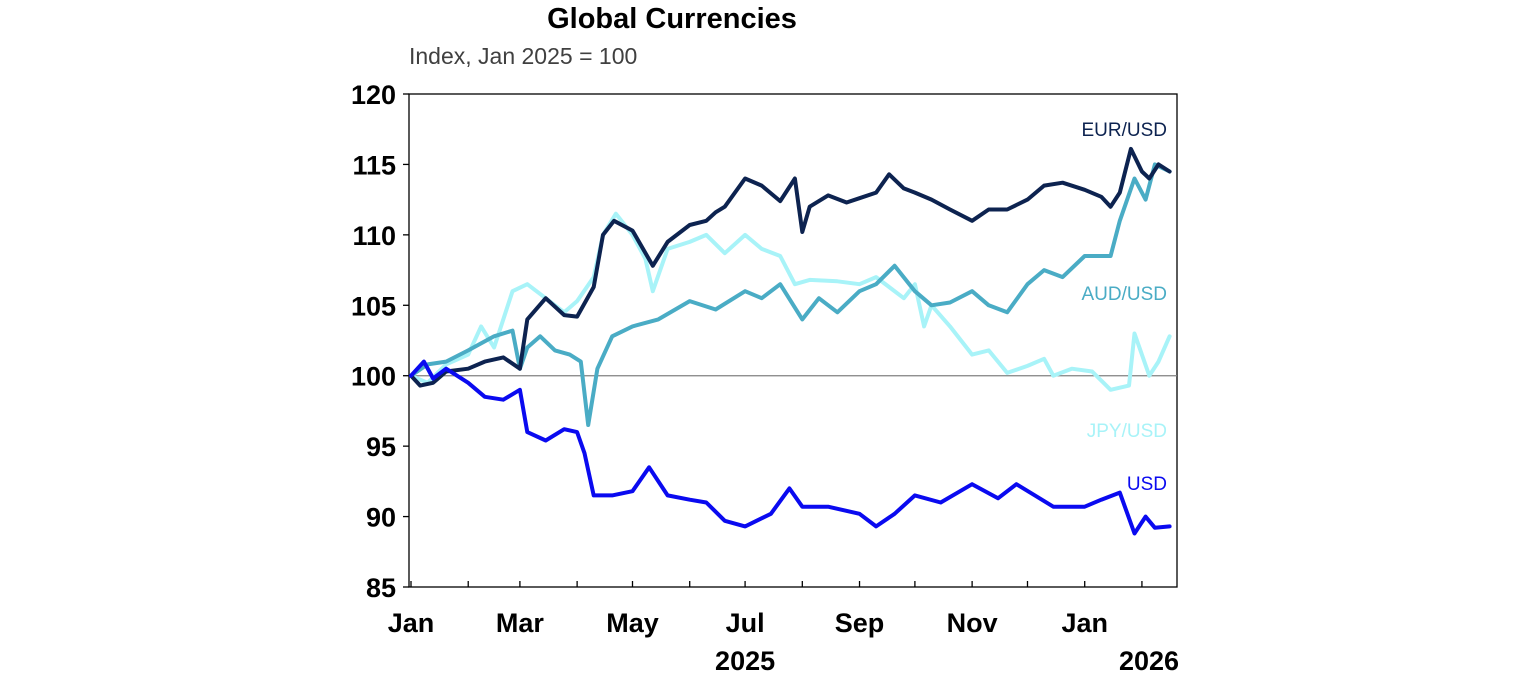 This screenshot has height=680, width=1536. I want to click on x-tick-label: May, so click(632, 623).